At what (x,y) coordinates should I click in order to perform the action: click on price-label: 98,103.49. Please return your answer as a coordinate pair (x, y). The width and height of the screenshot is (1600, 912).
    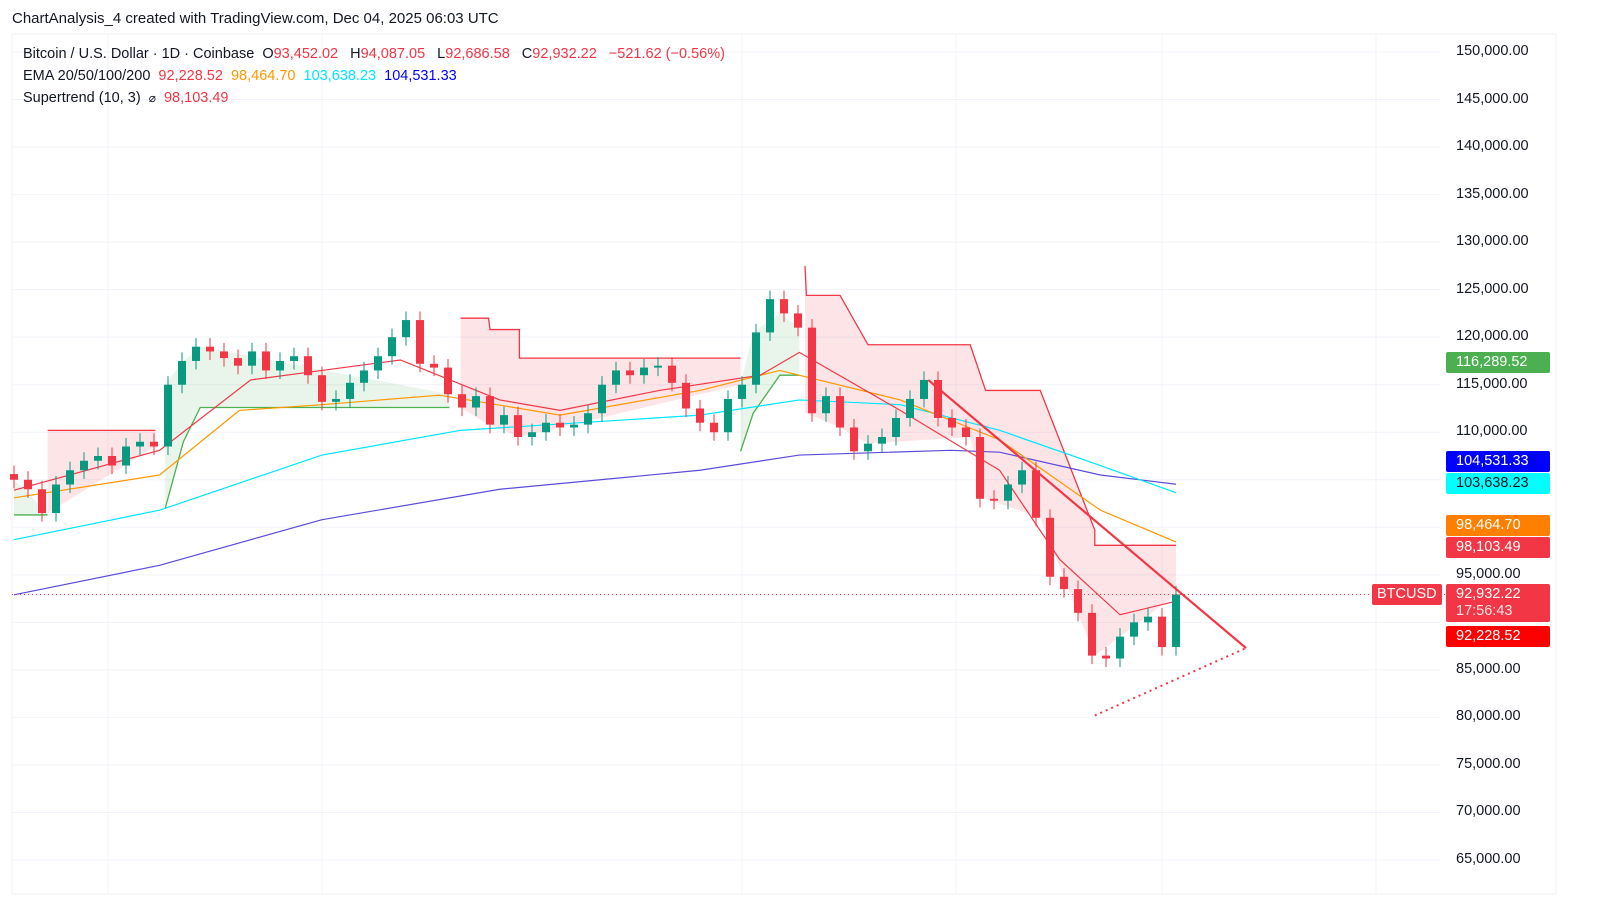
    Looking at the image, I should click on (1498, 547).